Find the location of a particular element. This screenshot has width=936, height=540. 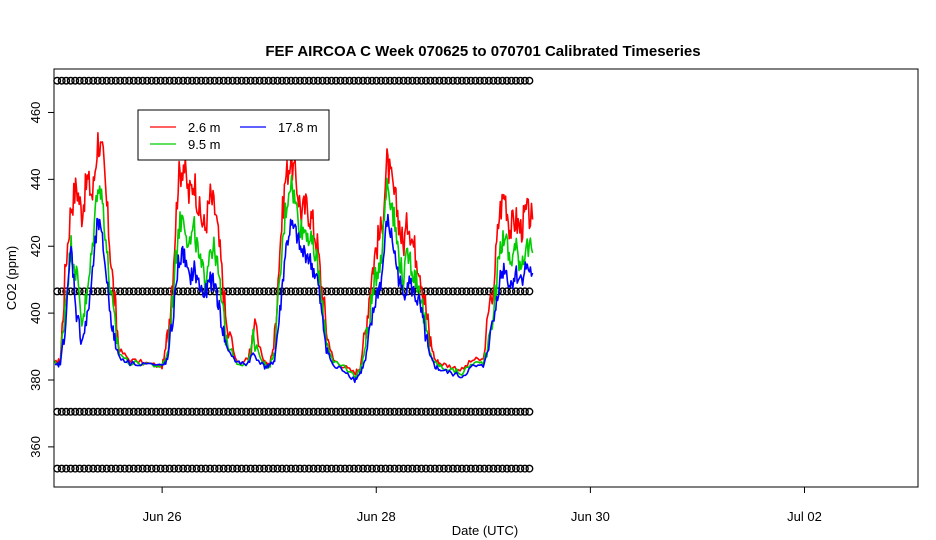

y-tick-label: 420 is located at coordinates (35, 246).